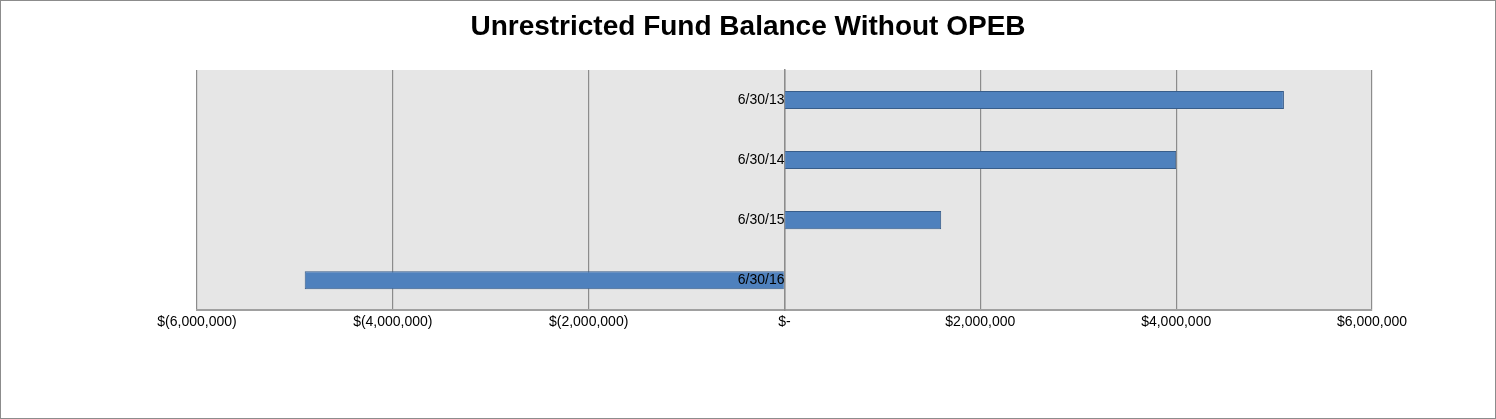 The height and width of the screenshot is (419, 1496). What do you see at coordinates (748, 26) in the screenshot?
I see `chart-title: Unrestricted Fund Balance Without OPEB` at bounding box center [748, 26].